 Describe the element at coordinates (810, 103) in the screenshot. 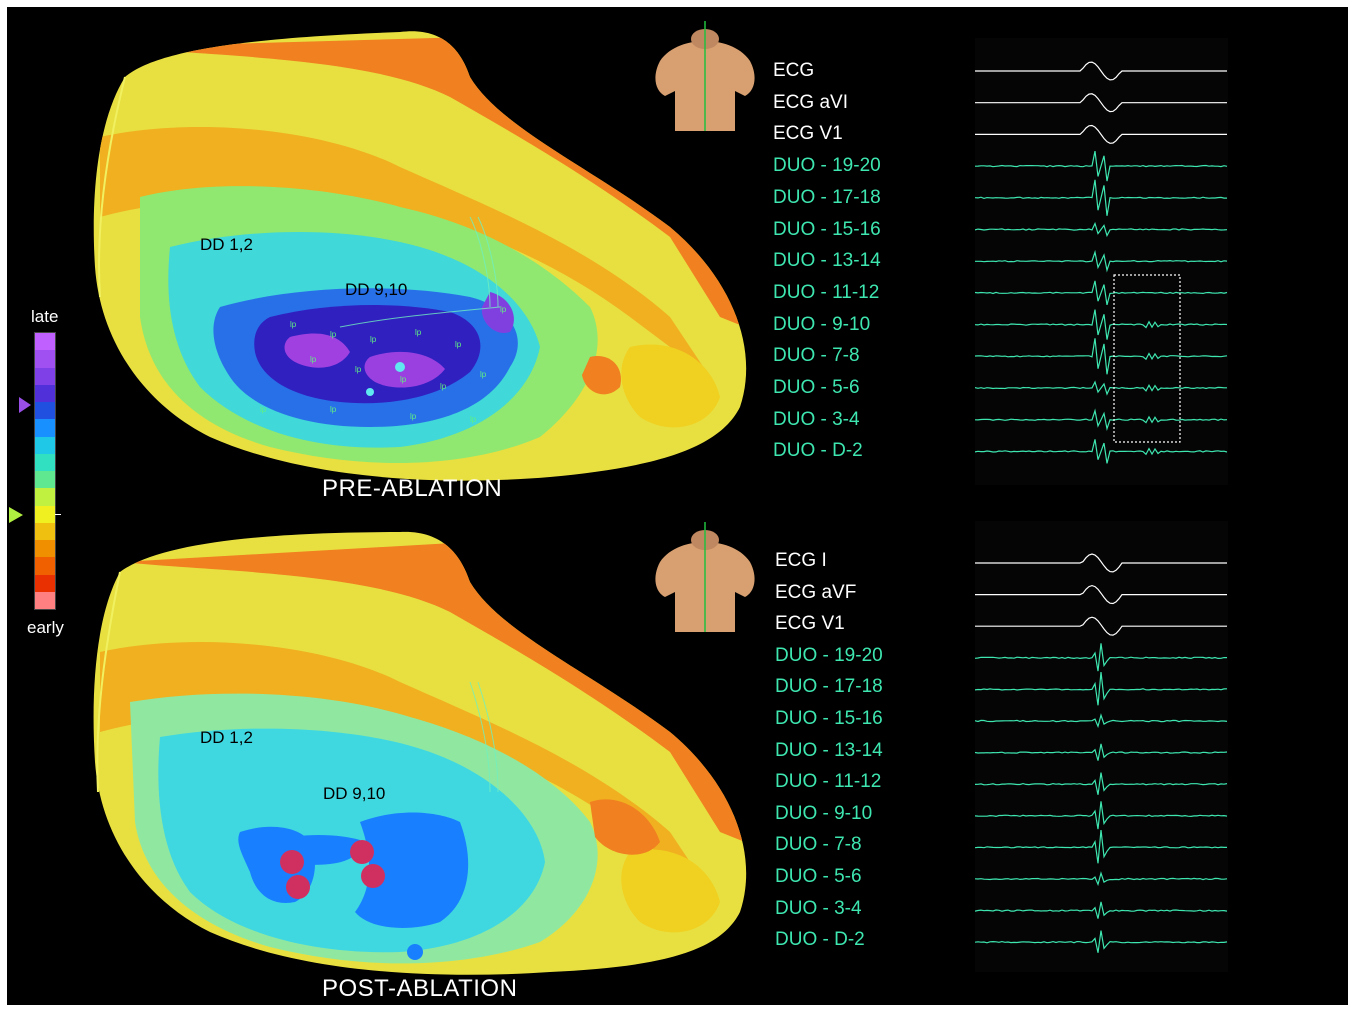

I see `channel-label: ECG aVI` at that location.